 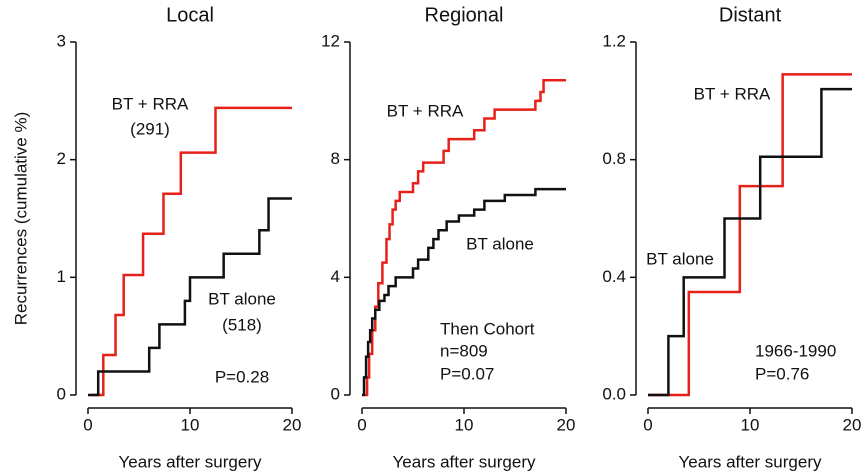 What do you see at coordinates (795, 350) in the screenshot?
I see `annotation: 1966-1990` at bounding box center [795, 350].